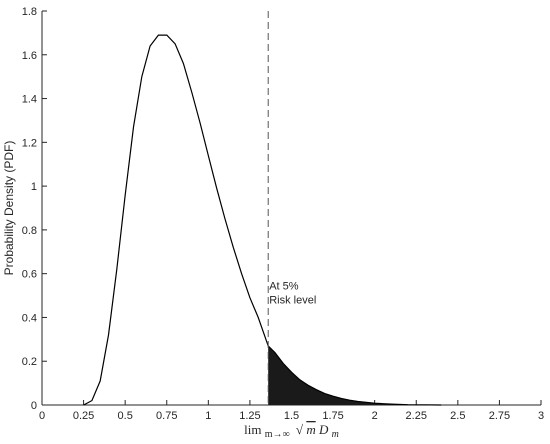 This screenshot has height=444, width=550. I want to click on x-label-sqrt: √, so click(300, 429).